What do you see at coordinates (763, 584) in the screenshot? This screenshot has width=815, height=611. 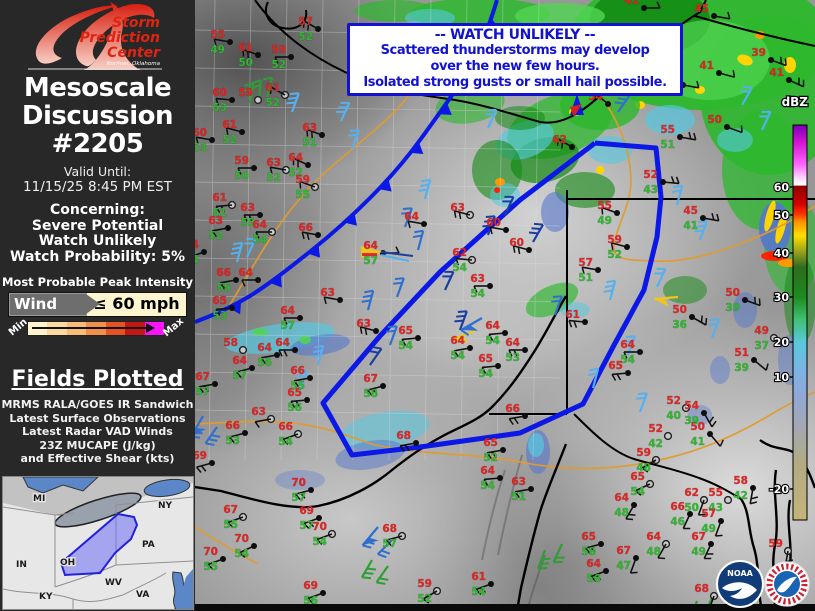 I see `agency-logos: NOAA` at bounding box center [763, 584].